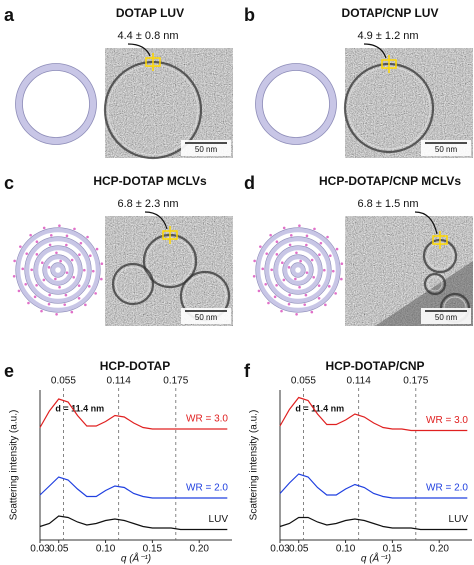  Describe the element at coordinates (299, 549) in the screenshot. I see `x-tick-label: 0.05` at that location.